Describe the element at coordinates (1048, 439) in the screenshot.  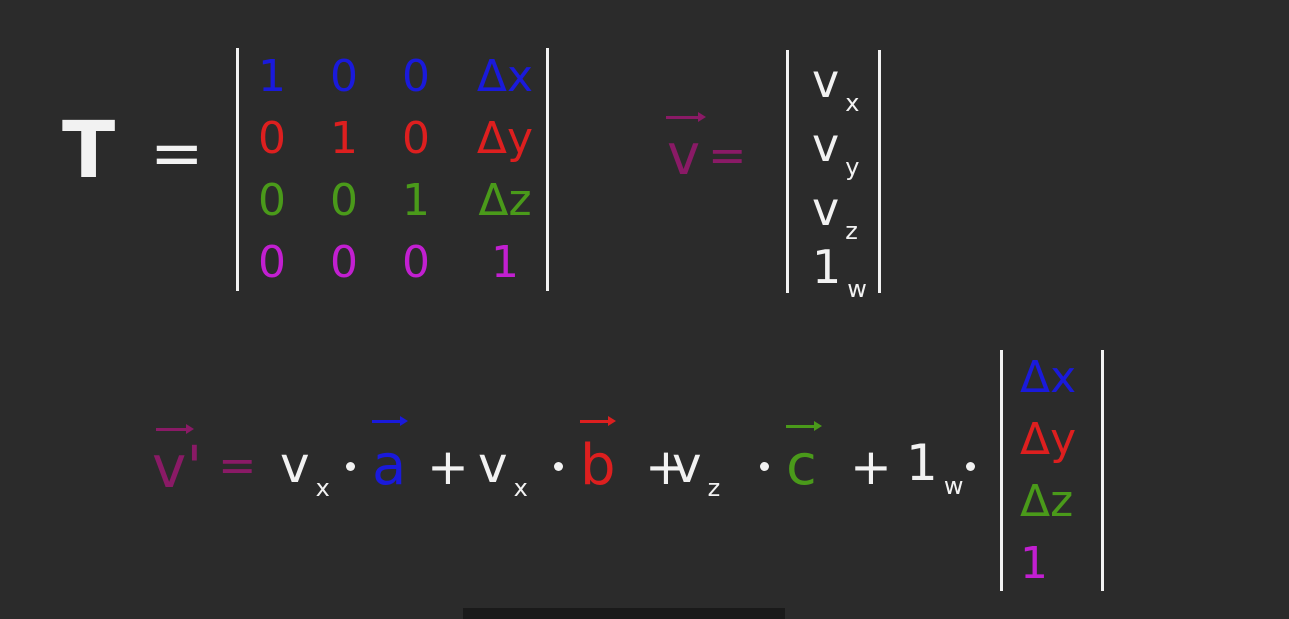
I see `column-cell: Δy` at that location.